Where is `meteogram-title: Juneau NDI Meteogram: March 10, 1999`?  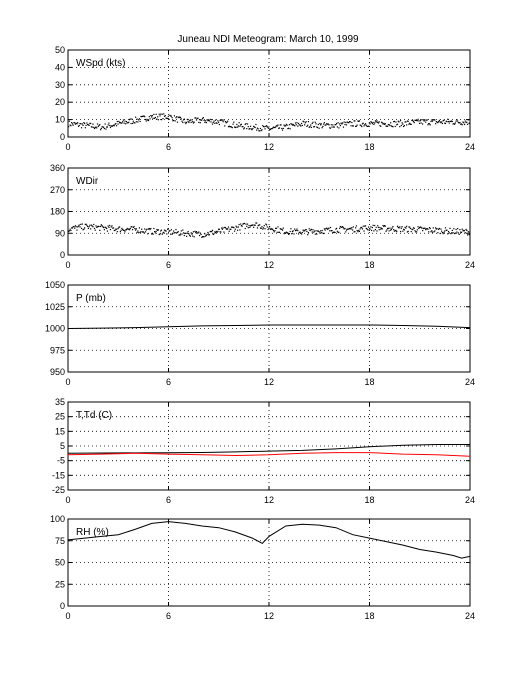
meteogram-title: Juneau NDI Meteogram: March 10, 1999 is located at coordinates (268, 39).